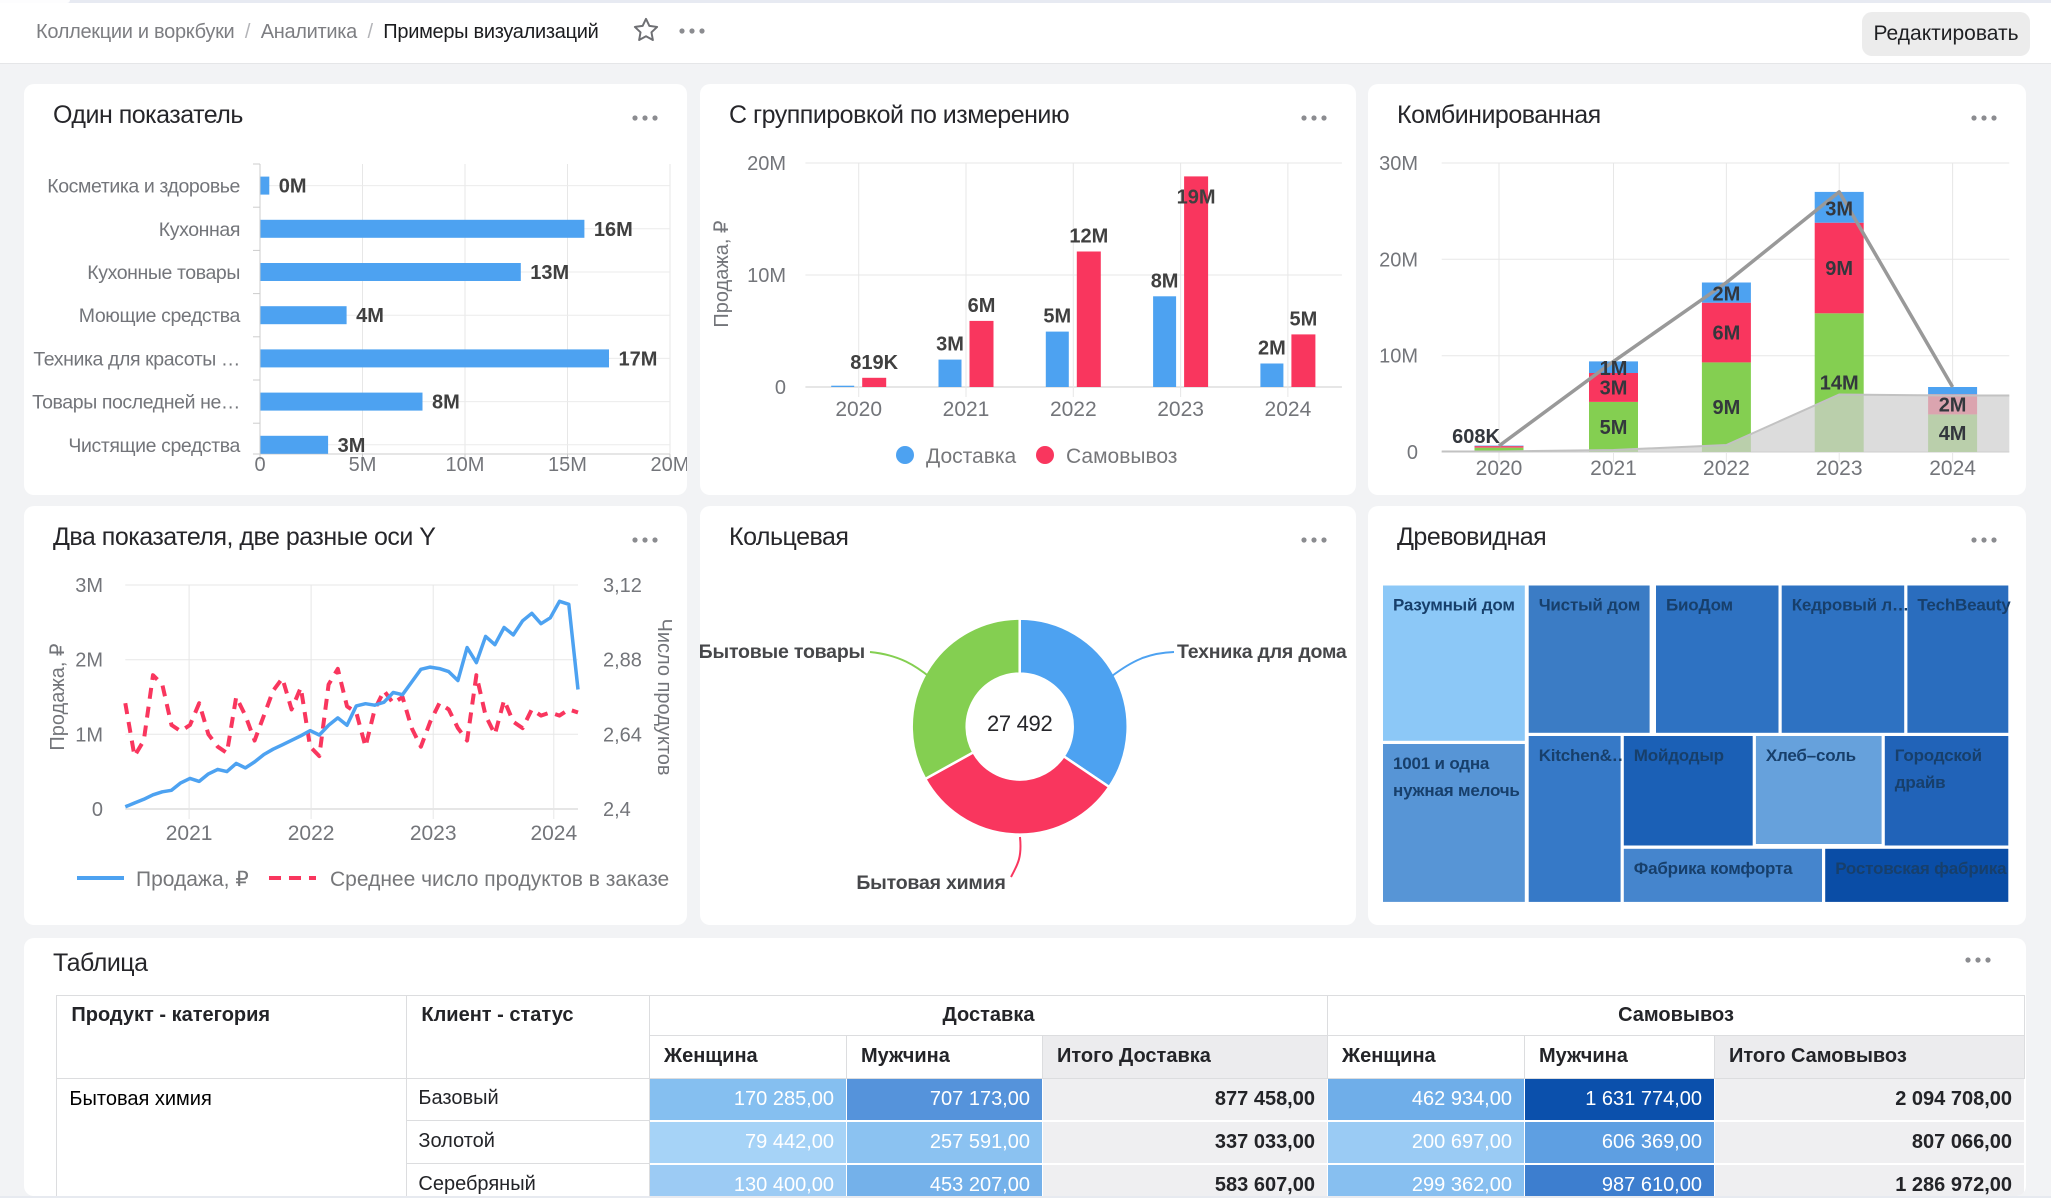 The width and height of the screenshot is (2051, 1198). What do you see at coordinates (1964, 605) in the screenshot?
I see `svg-text: TechBeauty` at bounding box center [1964, 605].